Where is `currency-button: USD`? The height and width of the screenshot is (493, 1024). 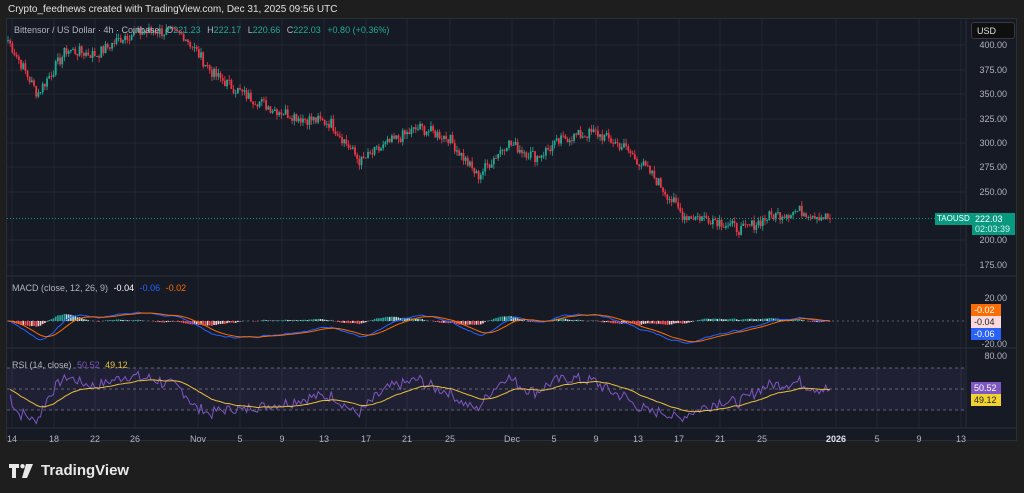
currency-button: USD is located at coordinates (993, 30).